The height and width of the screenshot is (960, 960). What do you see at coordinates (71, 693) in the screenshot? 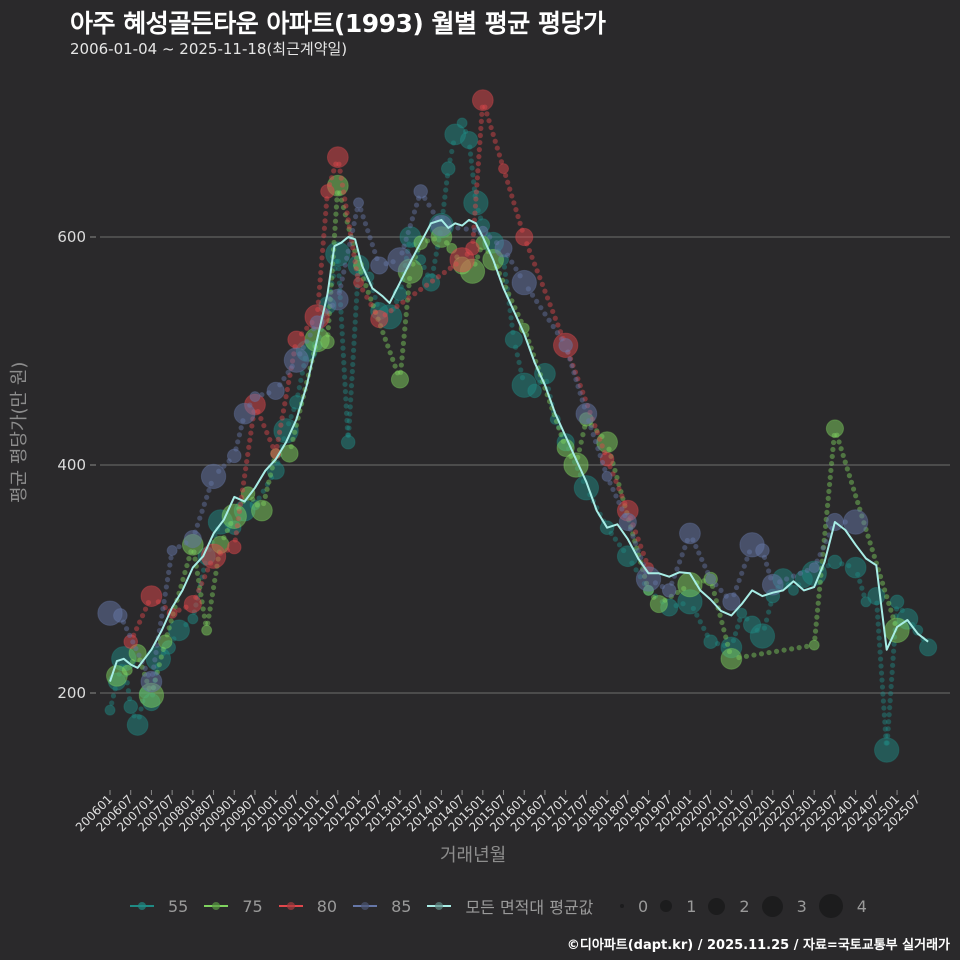
I see `y-tick-label: 200` at bounding box center [71, 693].